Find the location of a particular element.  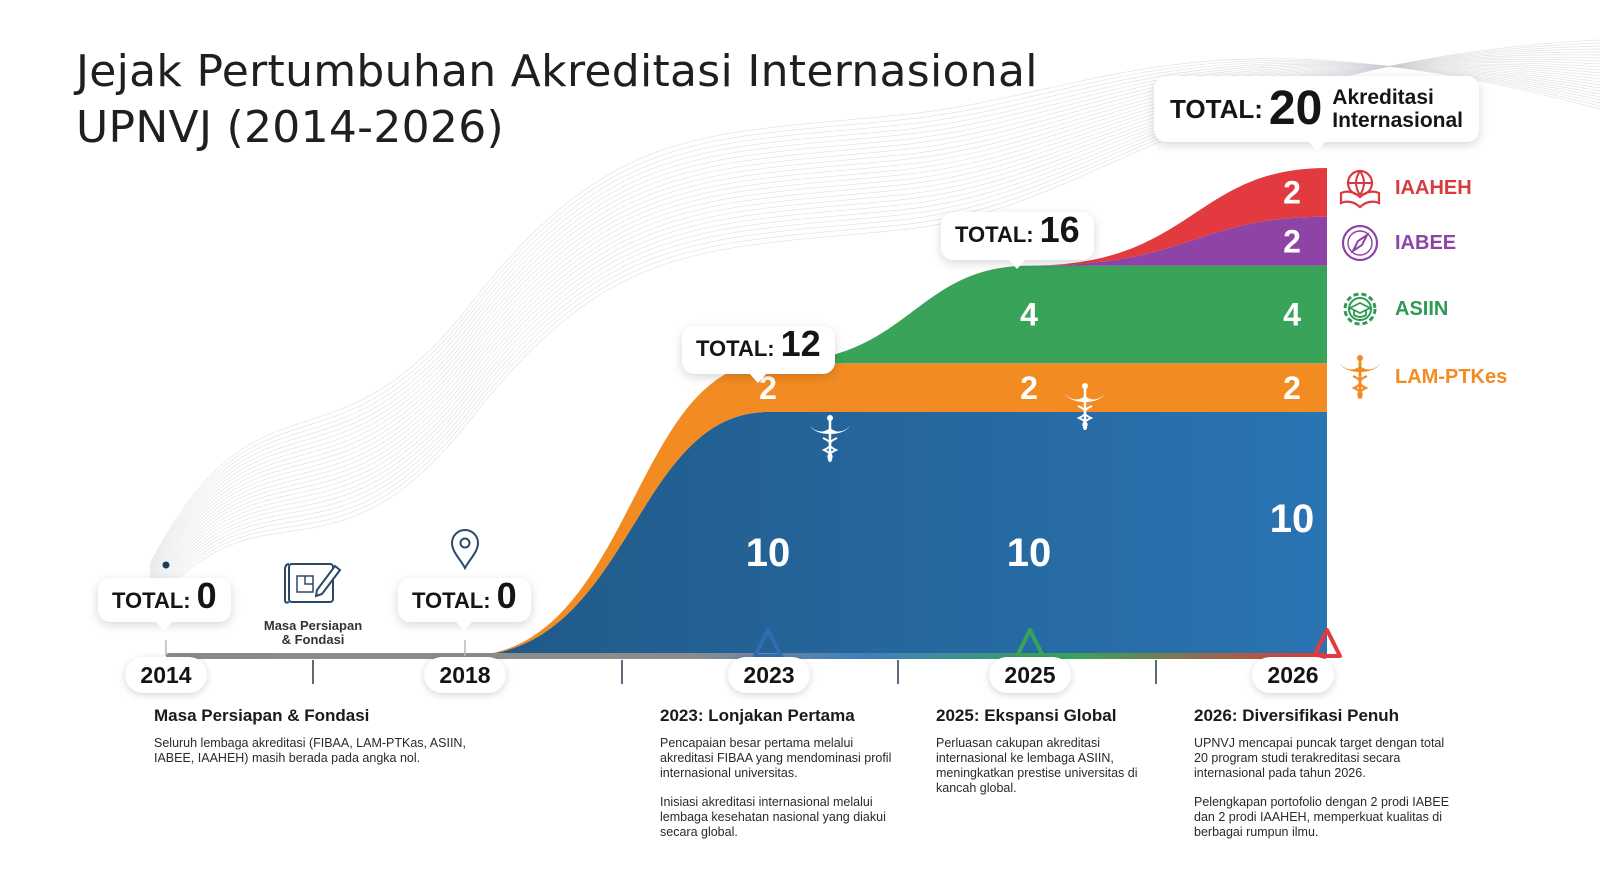

segment-value-2026-fibaa: 10 is located at coordinates (1292, 519).